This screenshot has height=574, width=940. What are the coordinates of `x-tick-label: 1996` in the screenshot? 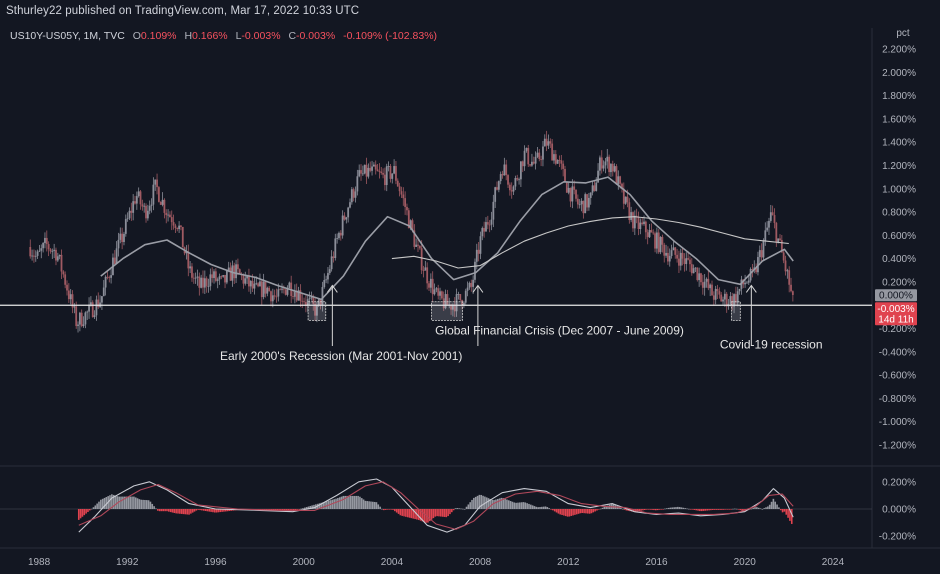 It's located at (215, 562).